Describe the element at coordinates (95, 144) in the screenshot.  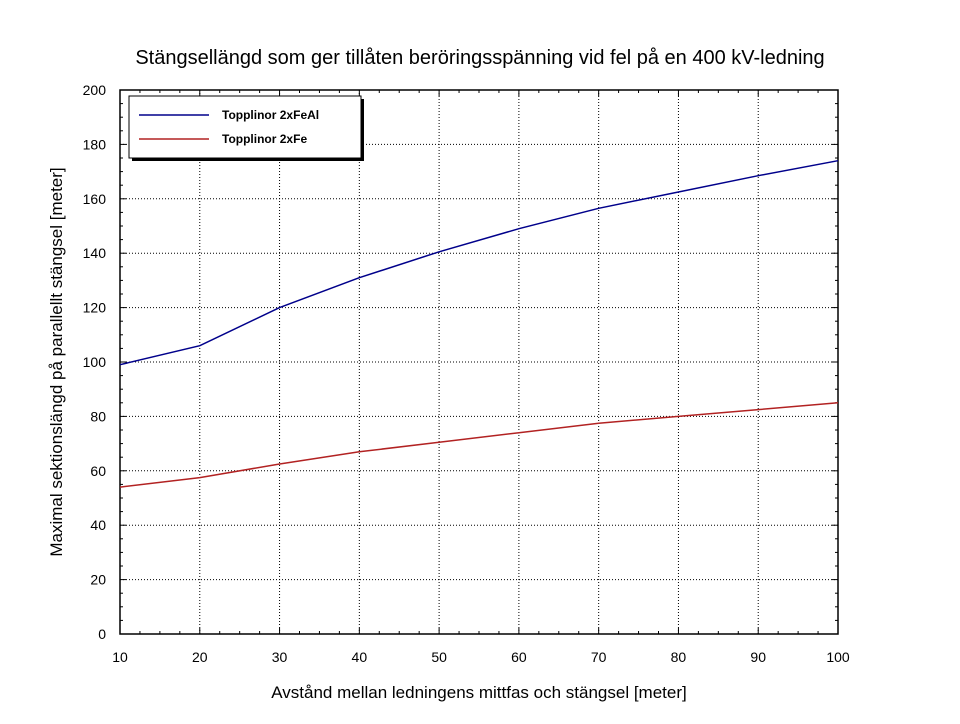
I see `y-tick-label: 180` at that location.